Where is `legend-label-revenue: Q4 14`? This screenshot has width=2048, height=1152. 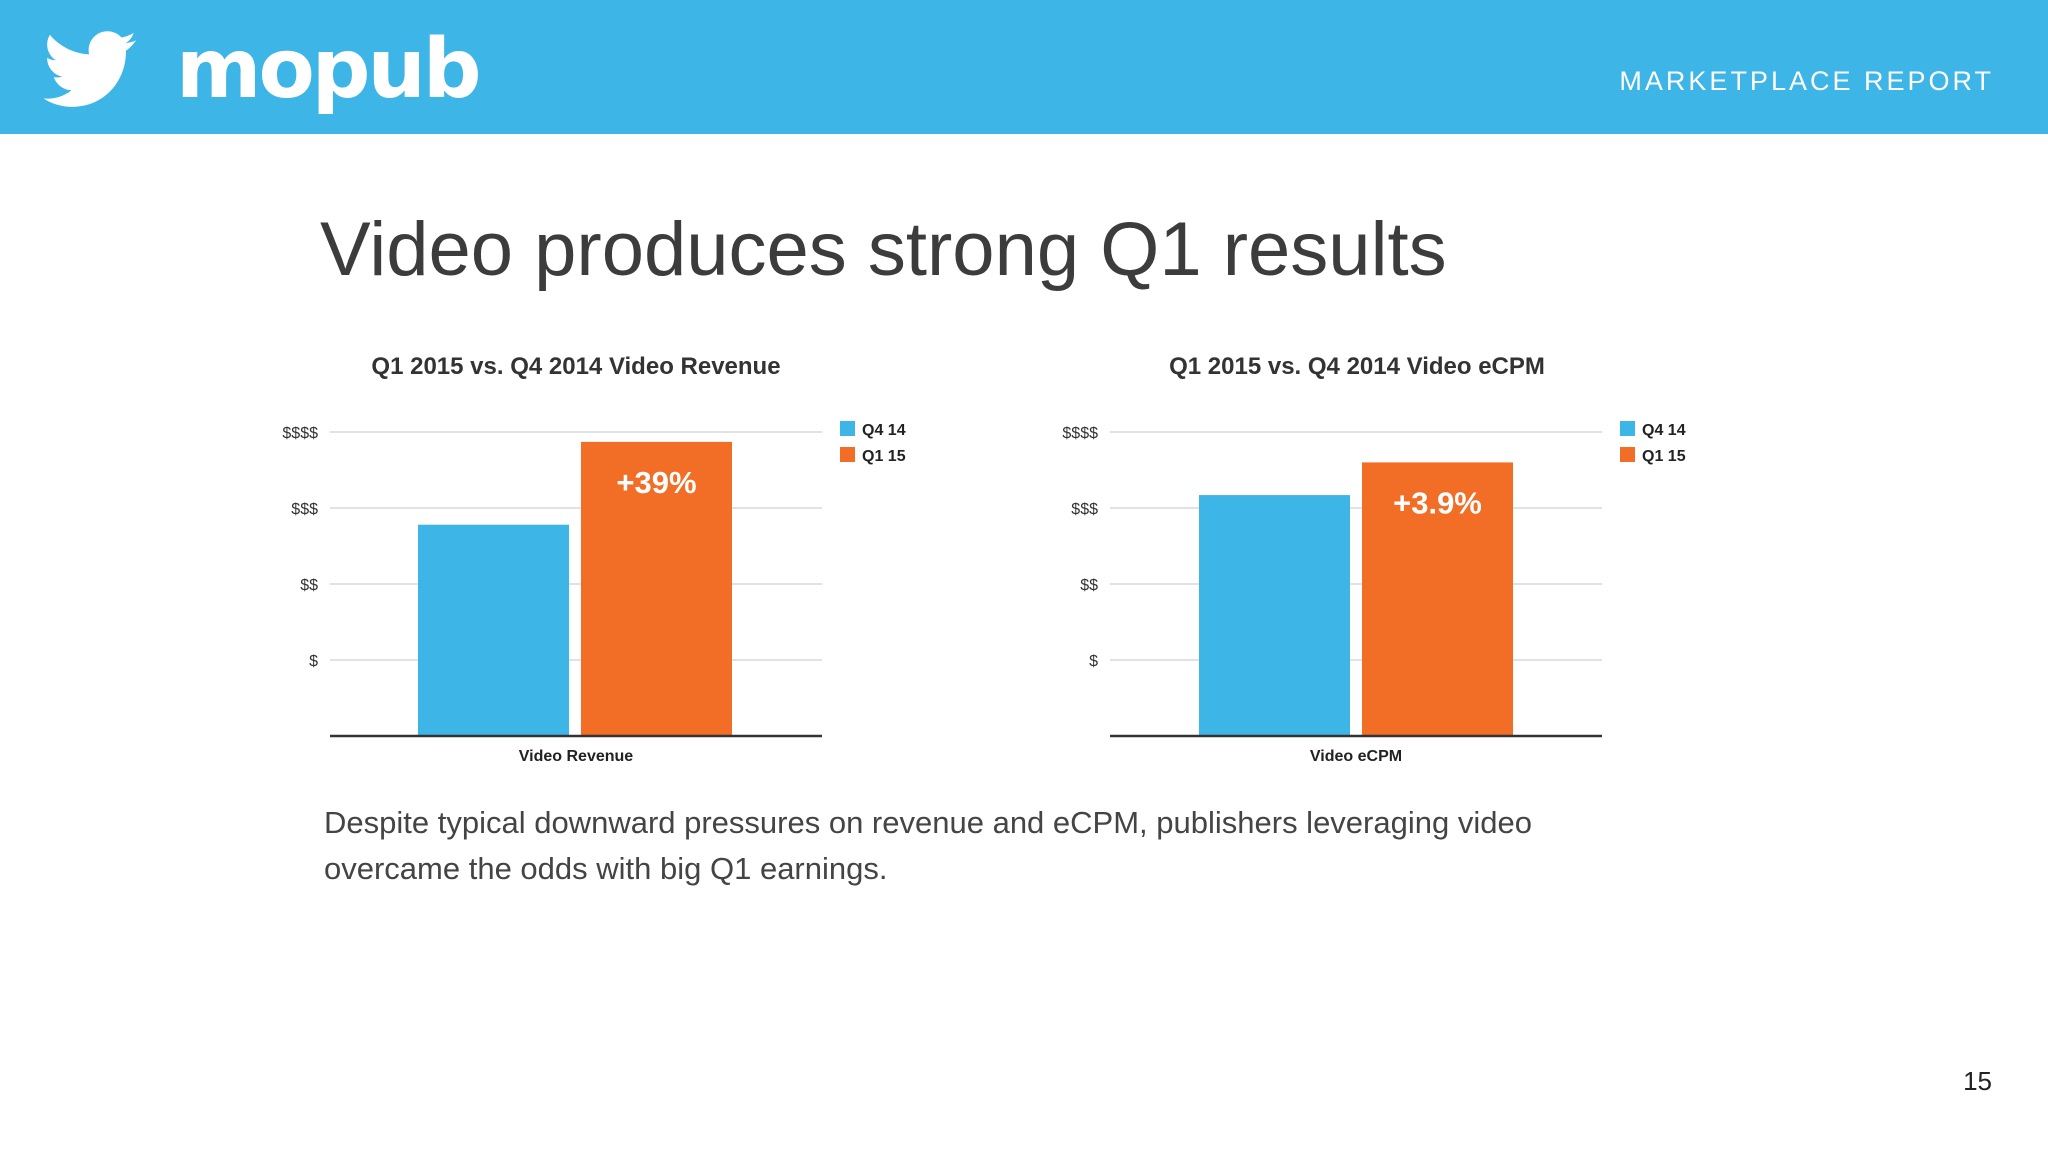
legend-label-revenue: Q4 14 is located at coordinates (884, 430).